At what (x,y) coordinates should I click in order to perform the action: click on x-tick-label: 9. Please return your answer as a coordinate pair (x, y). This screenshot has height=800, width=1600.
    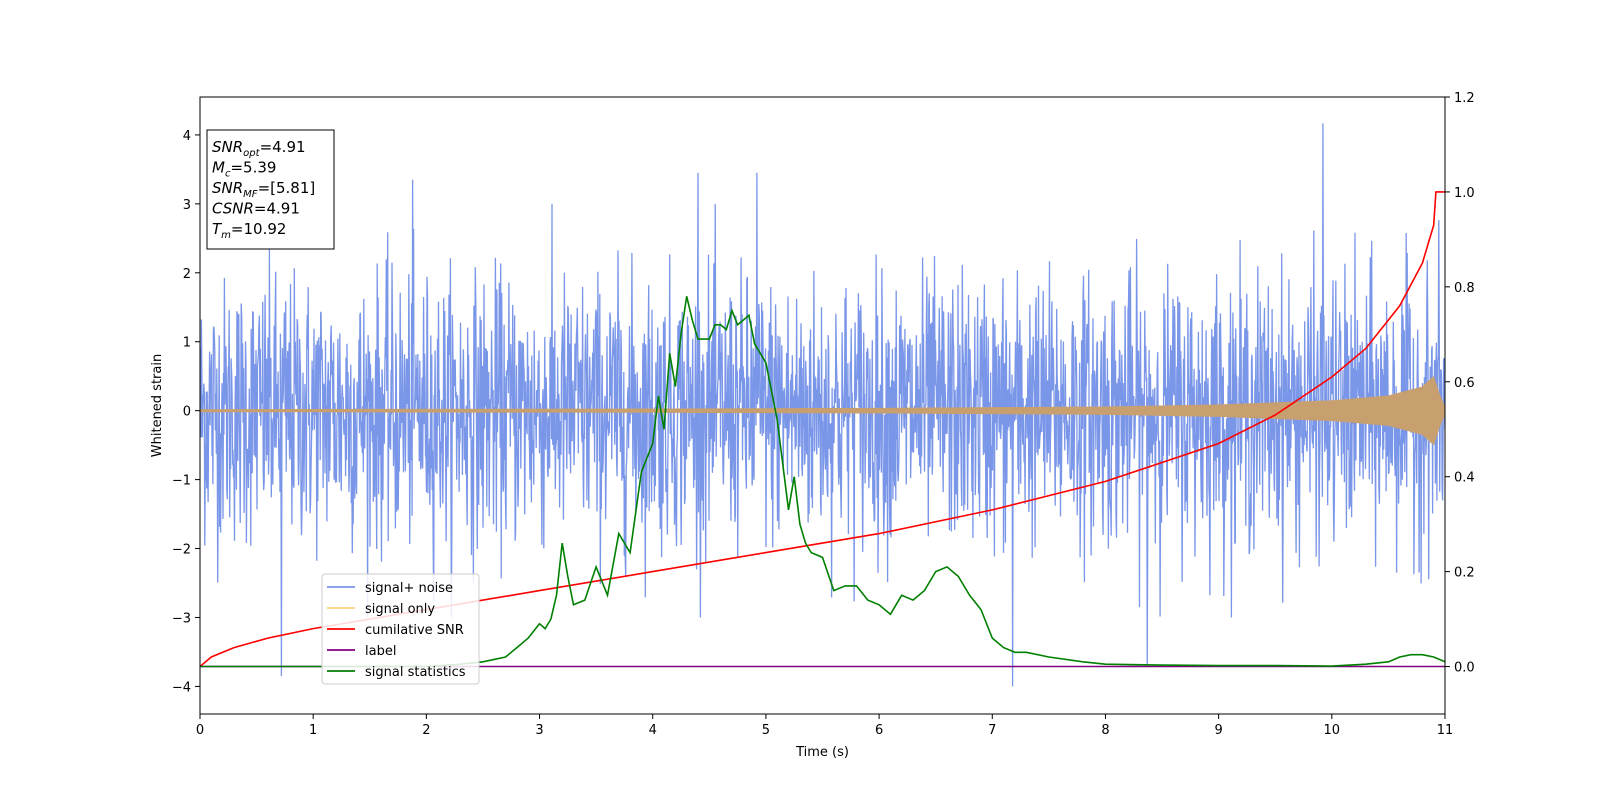
    Looking at the image, I should click on (1218, 730).